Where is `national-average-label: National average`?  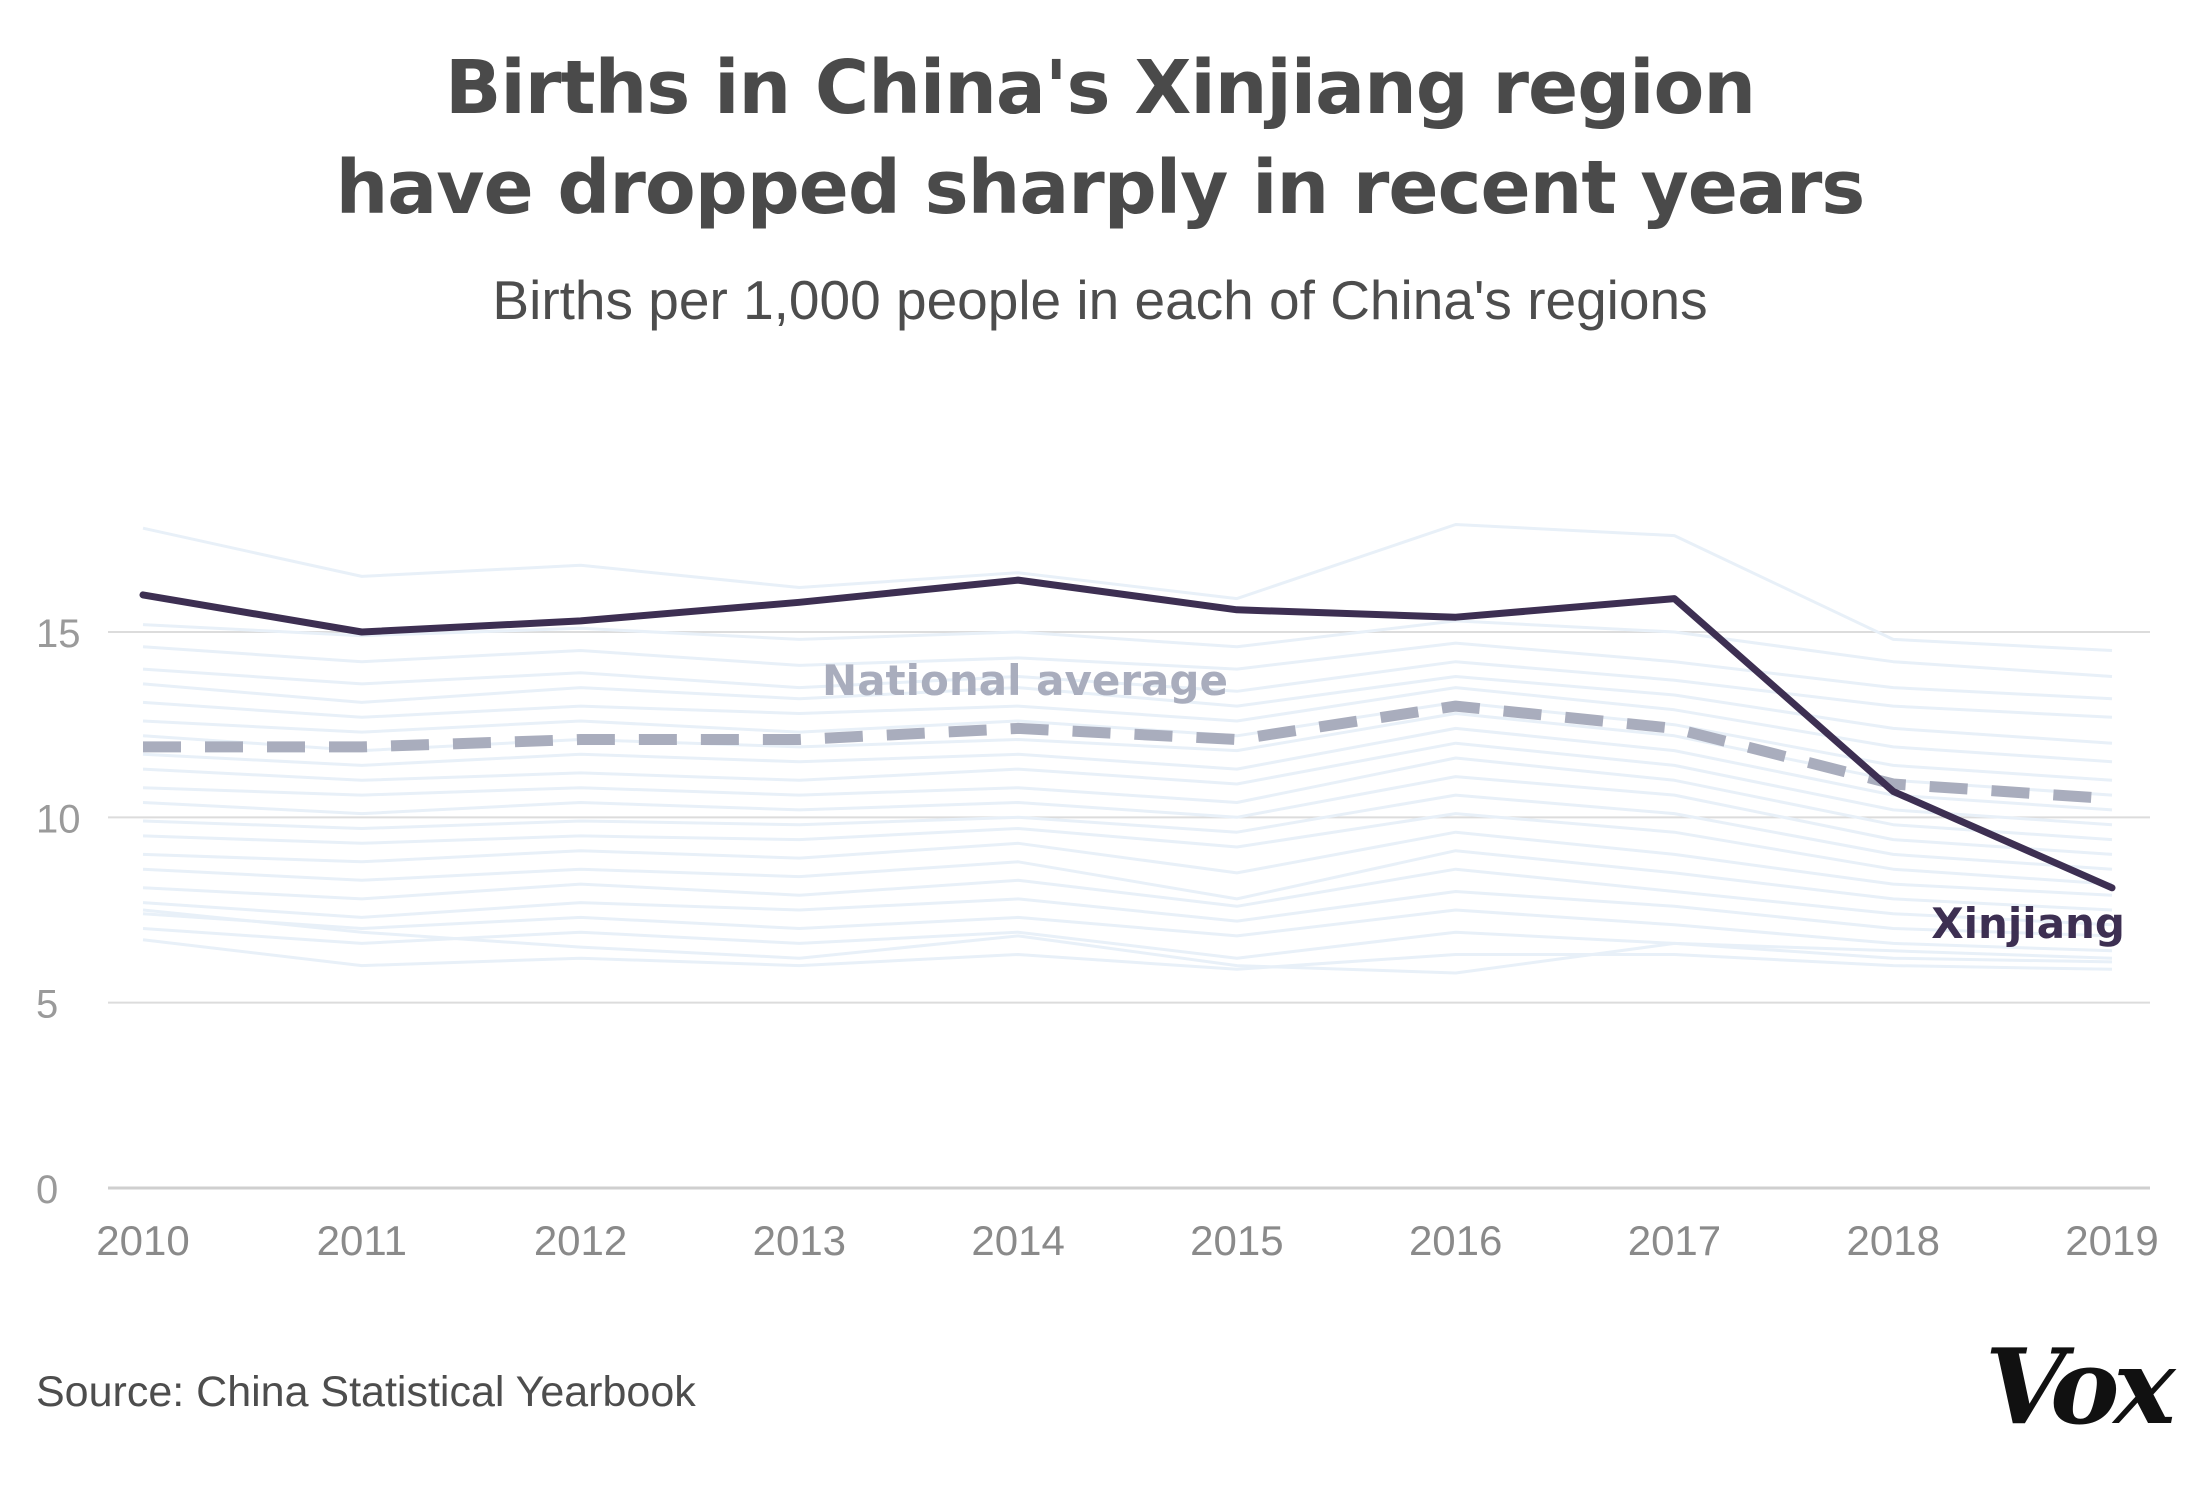 national-average-label: National average is located at coordinates (1025, 680).